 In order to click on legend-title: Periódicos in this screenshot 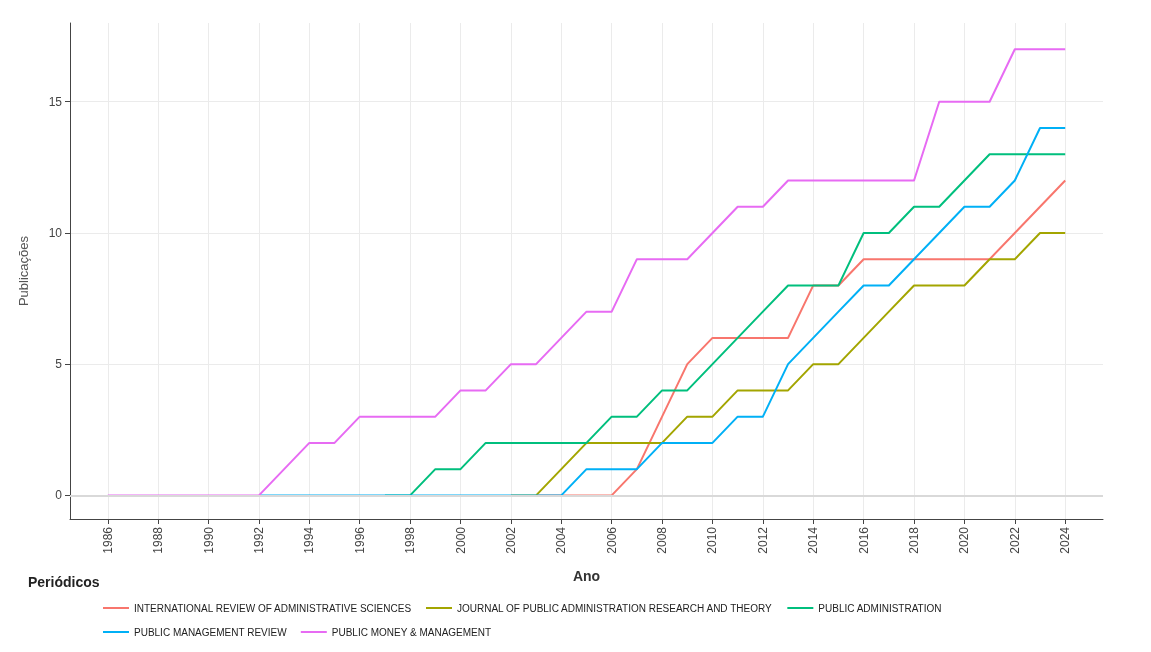, I will do `click(64, 582)`.